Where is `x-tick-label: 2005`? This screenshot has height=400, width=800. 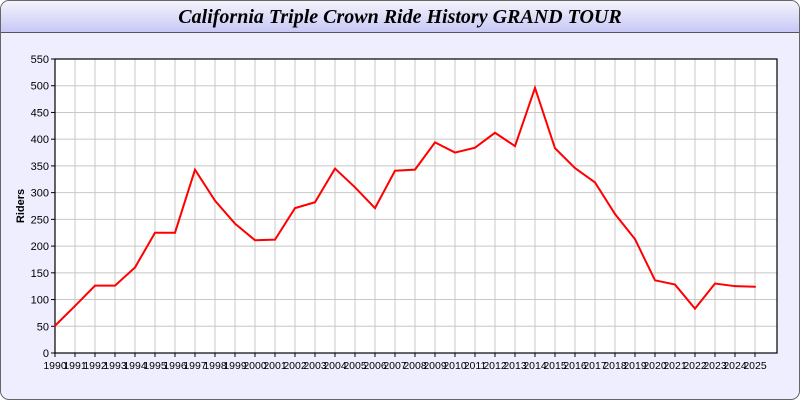
x-tick-label: 2005 is located at coordinates (355, 366).